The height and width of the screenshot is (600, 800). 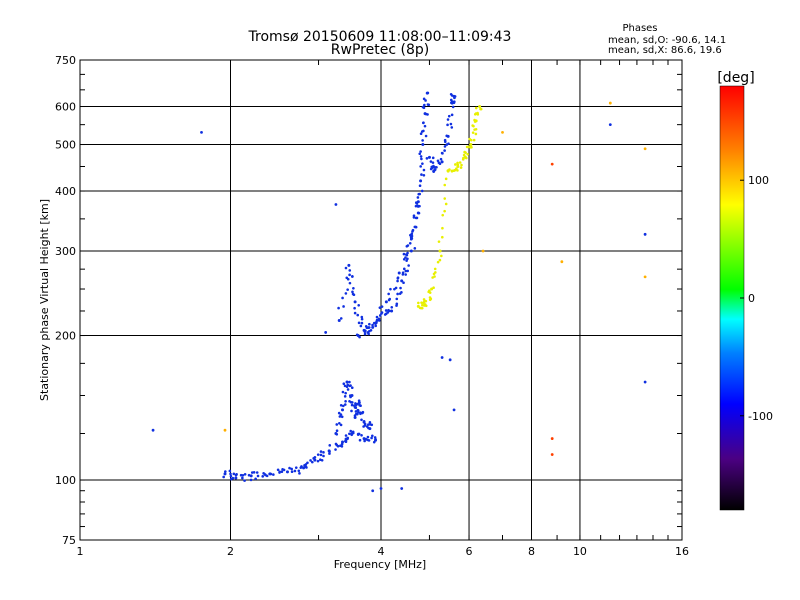 I want to click on y-tick-label: 750, so click(x=65, y=60).